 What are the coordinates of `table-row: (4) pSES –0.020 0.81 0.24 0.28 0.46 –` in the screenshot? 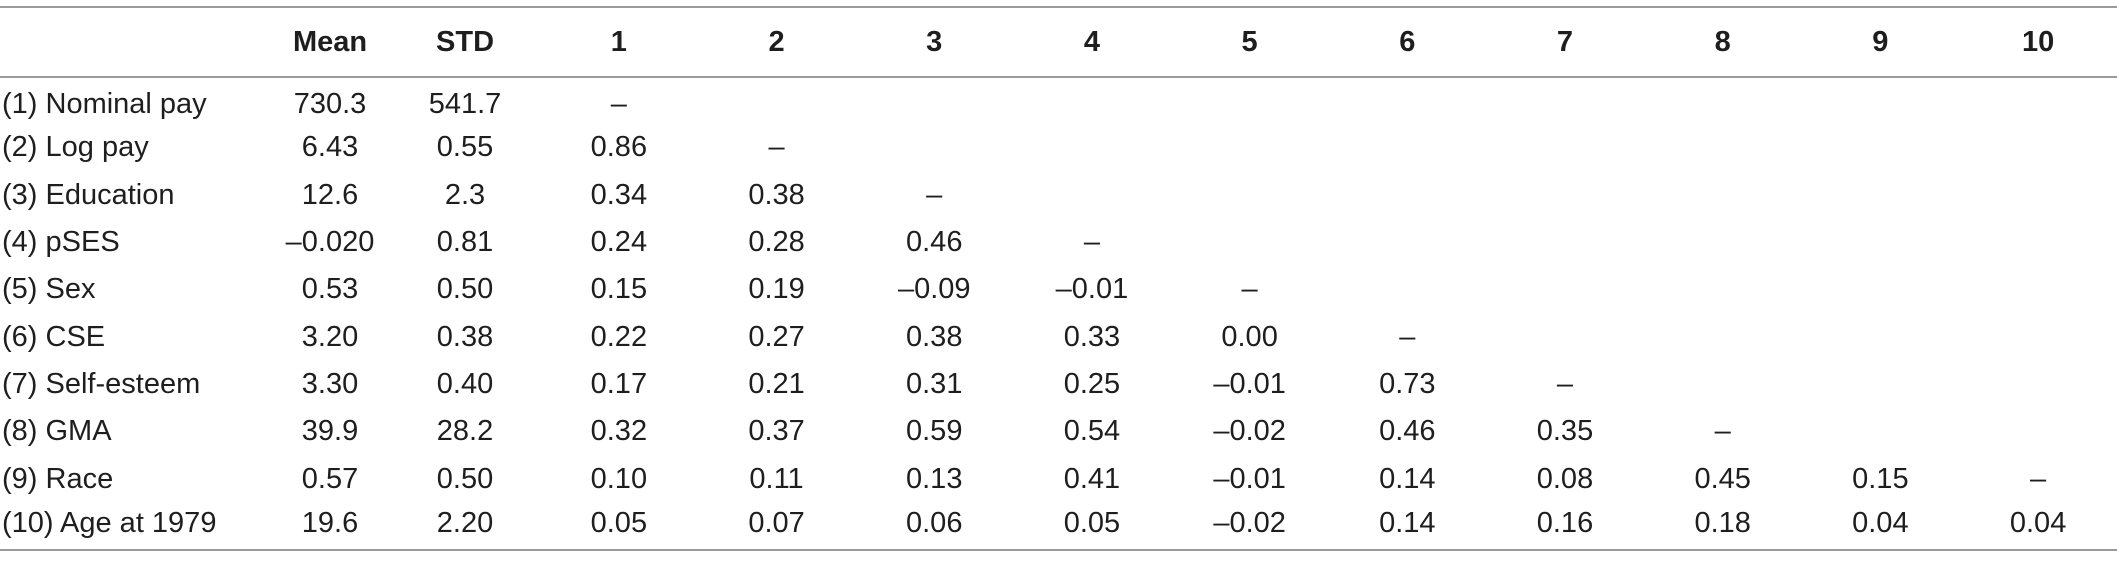 It's located at (1058, 242).